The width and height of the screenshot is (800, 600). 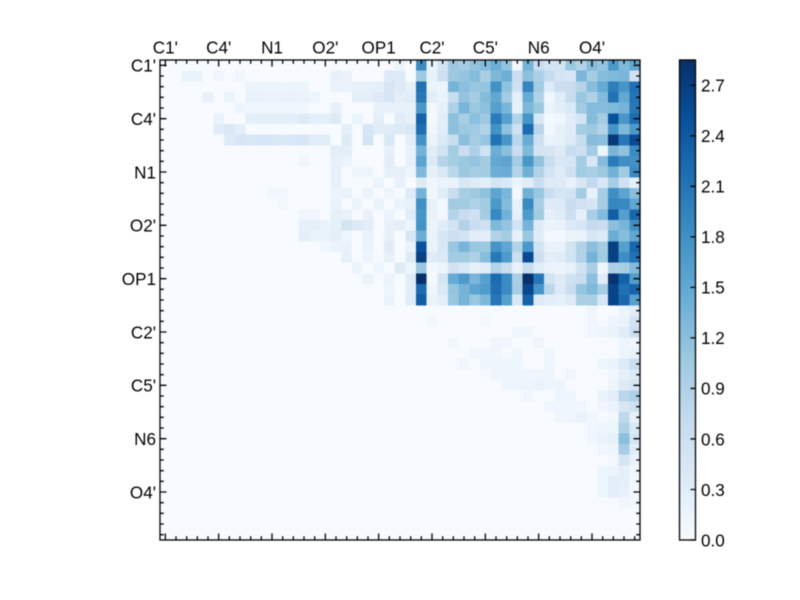 What do you see at coordinates (713, 86) in the screenshot?
I see `svg-text: 2.7` at bounding box center [713, 86].